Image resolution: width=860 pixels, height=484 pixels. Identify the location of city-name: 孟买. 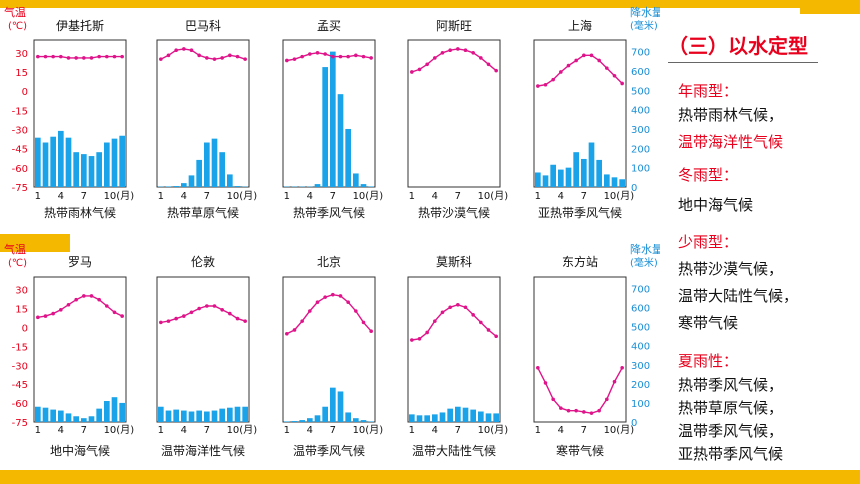
(329, 26).